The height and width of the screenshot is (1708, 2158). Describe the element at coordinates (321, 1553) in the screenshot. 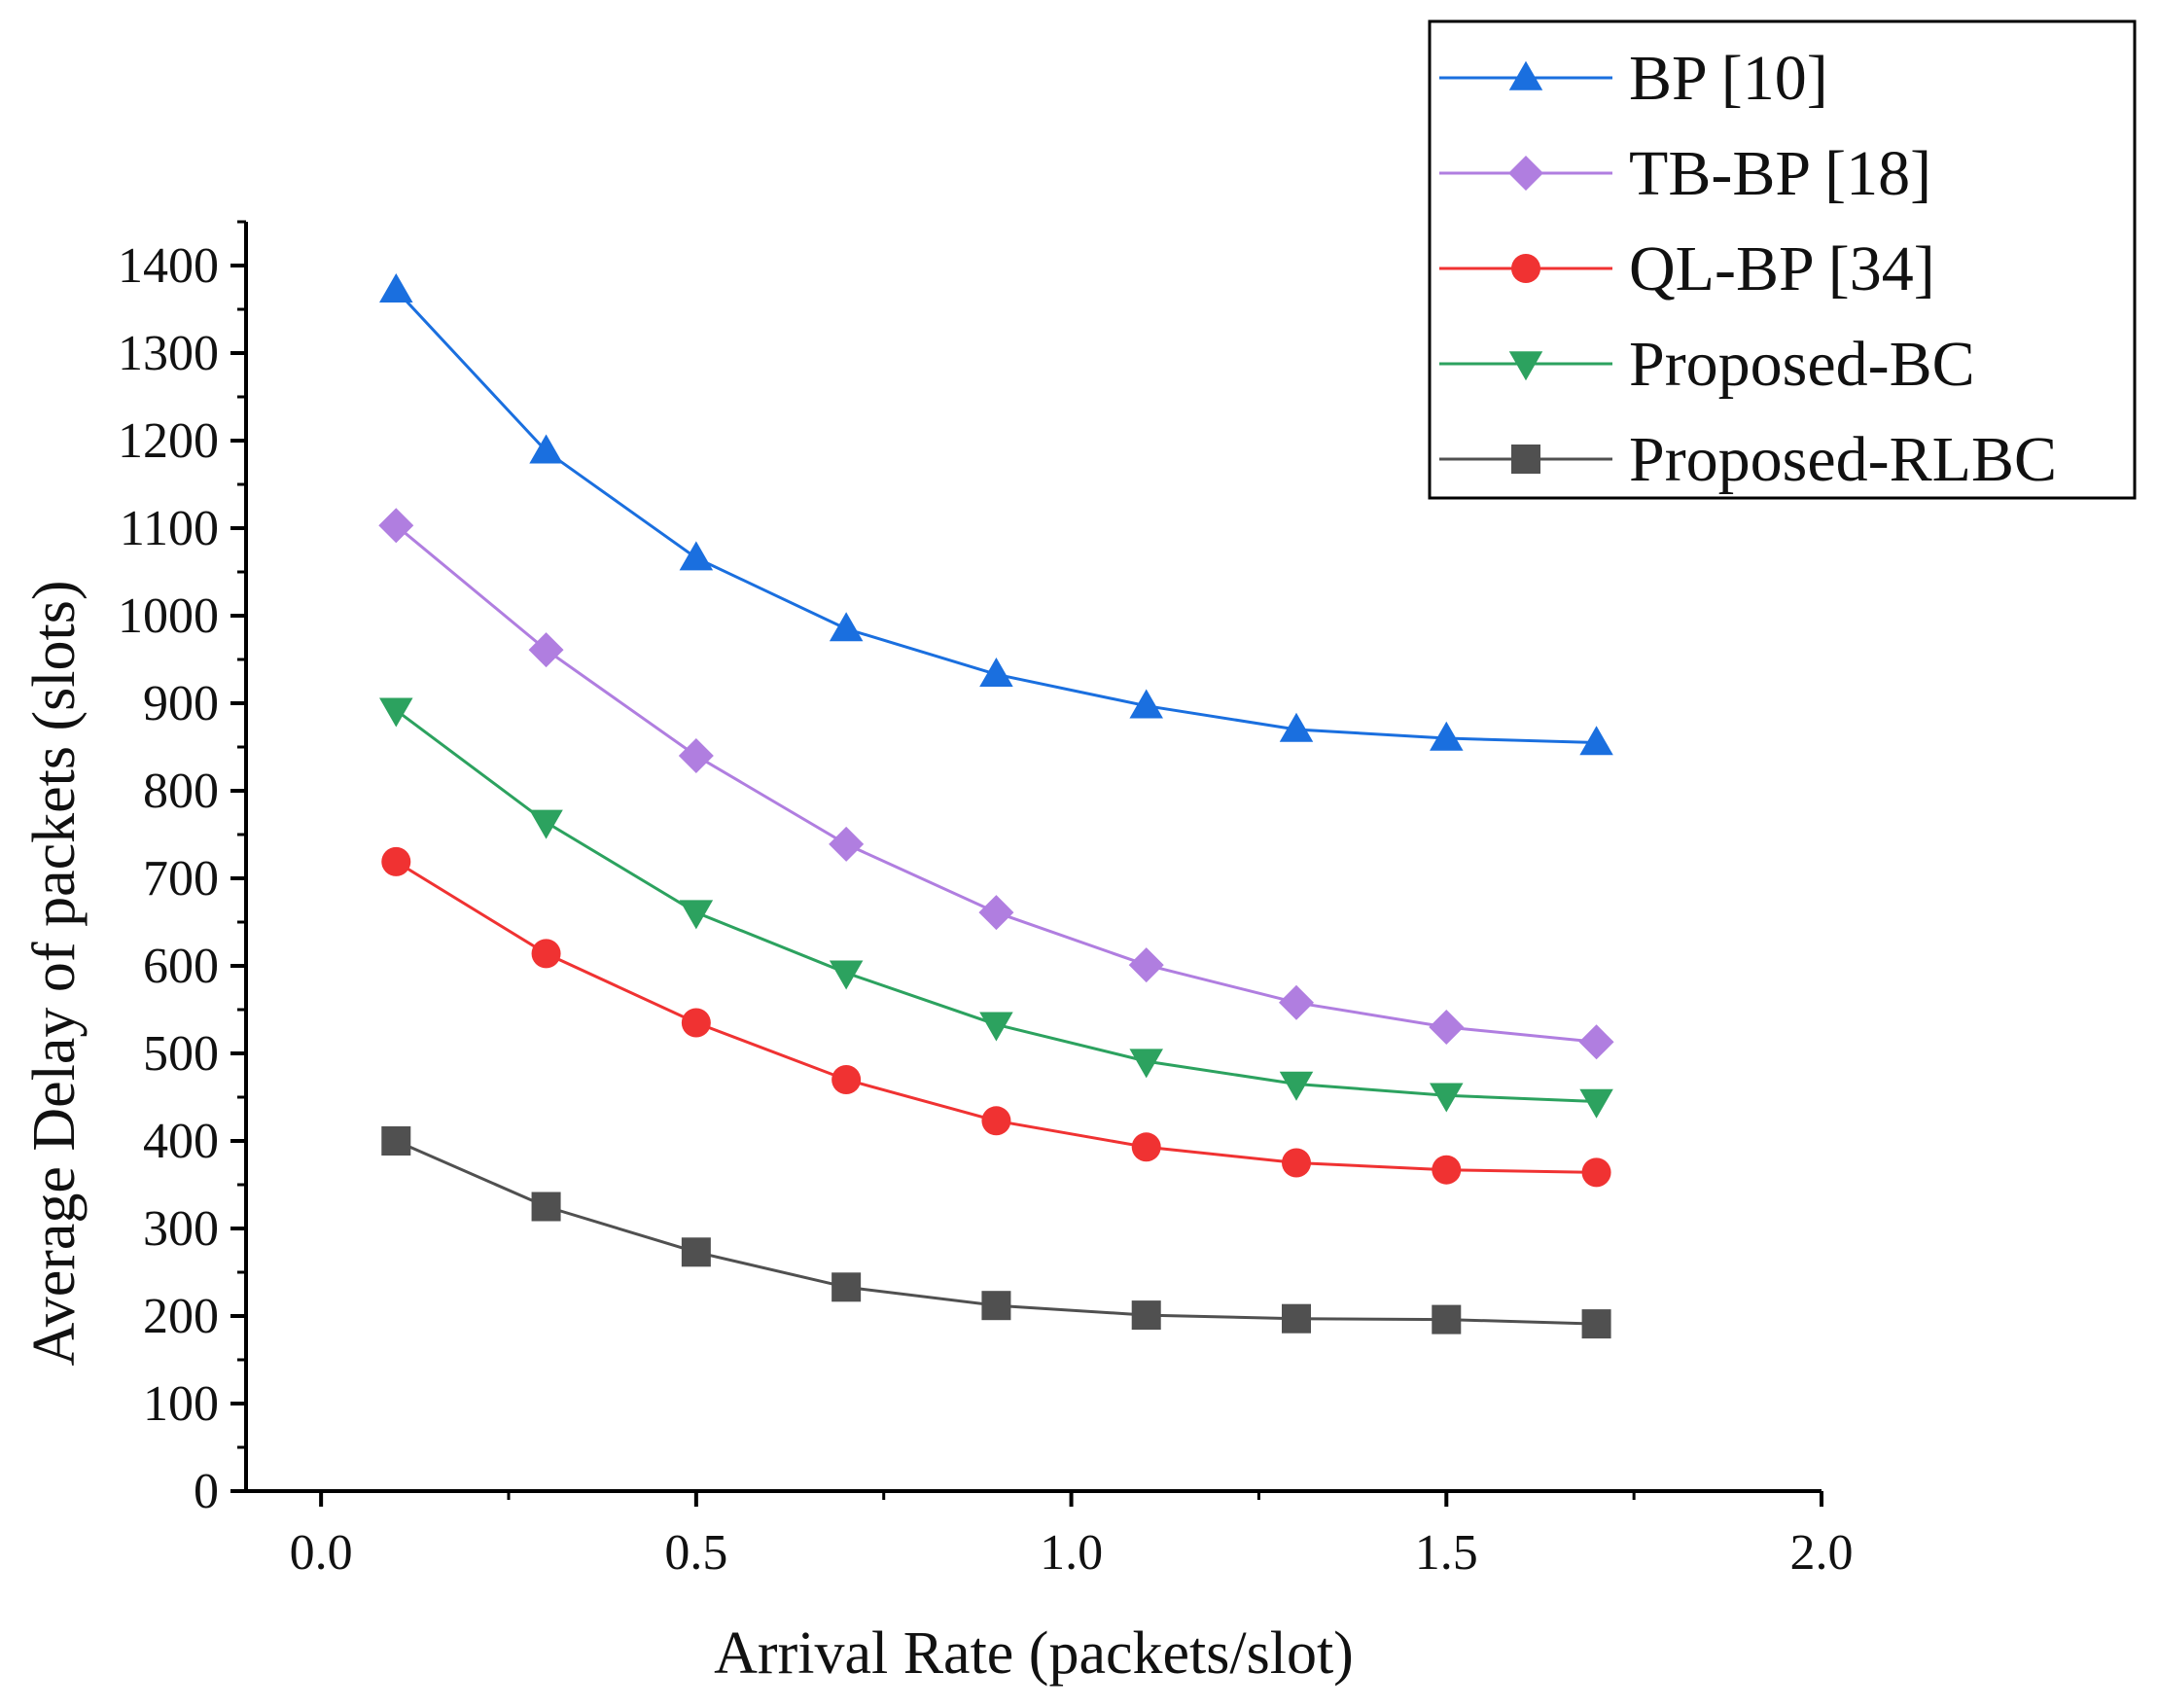

I see `x-tick-label: 0.0` at that location.